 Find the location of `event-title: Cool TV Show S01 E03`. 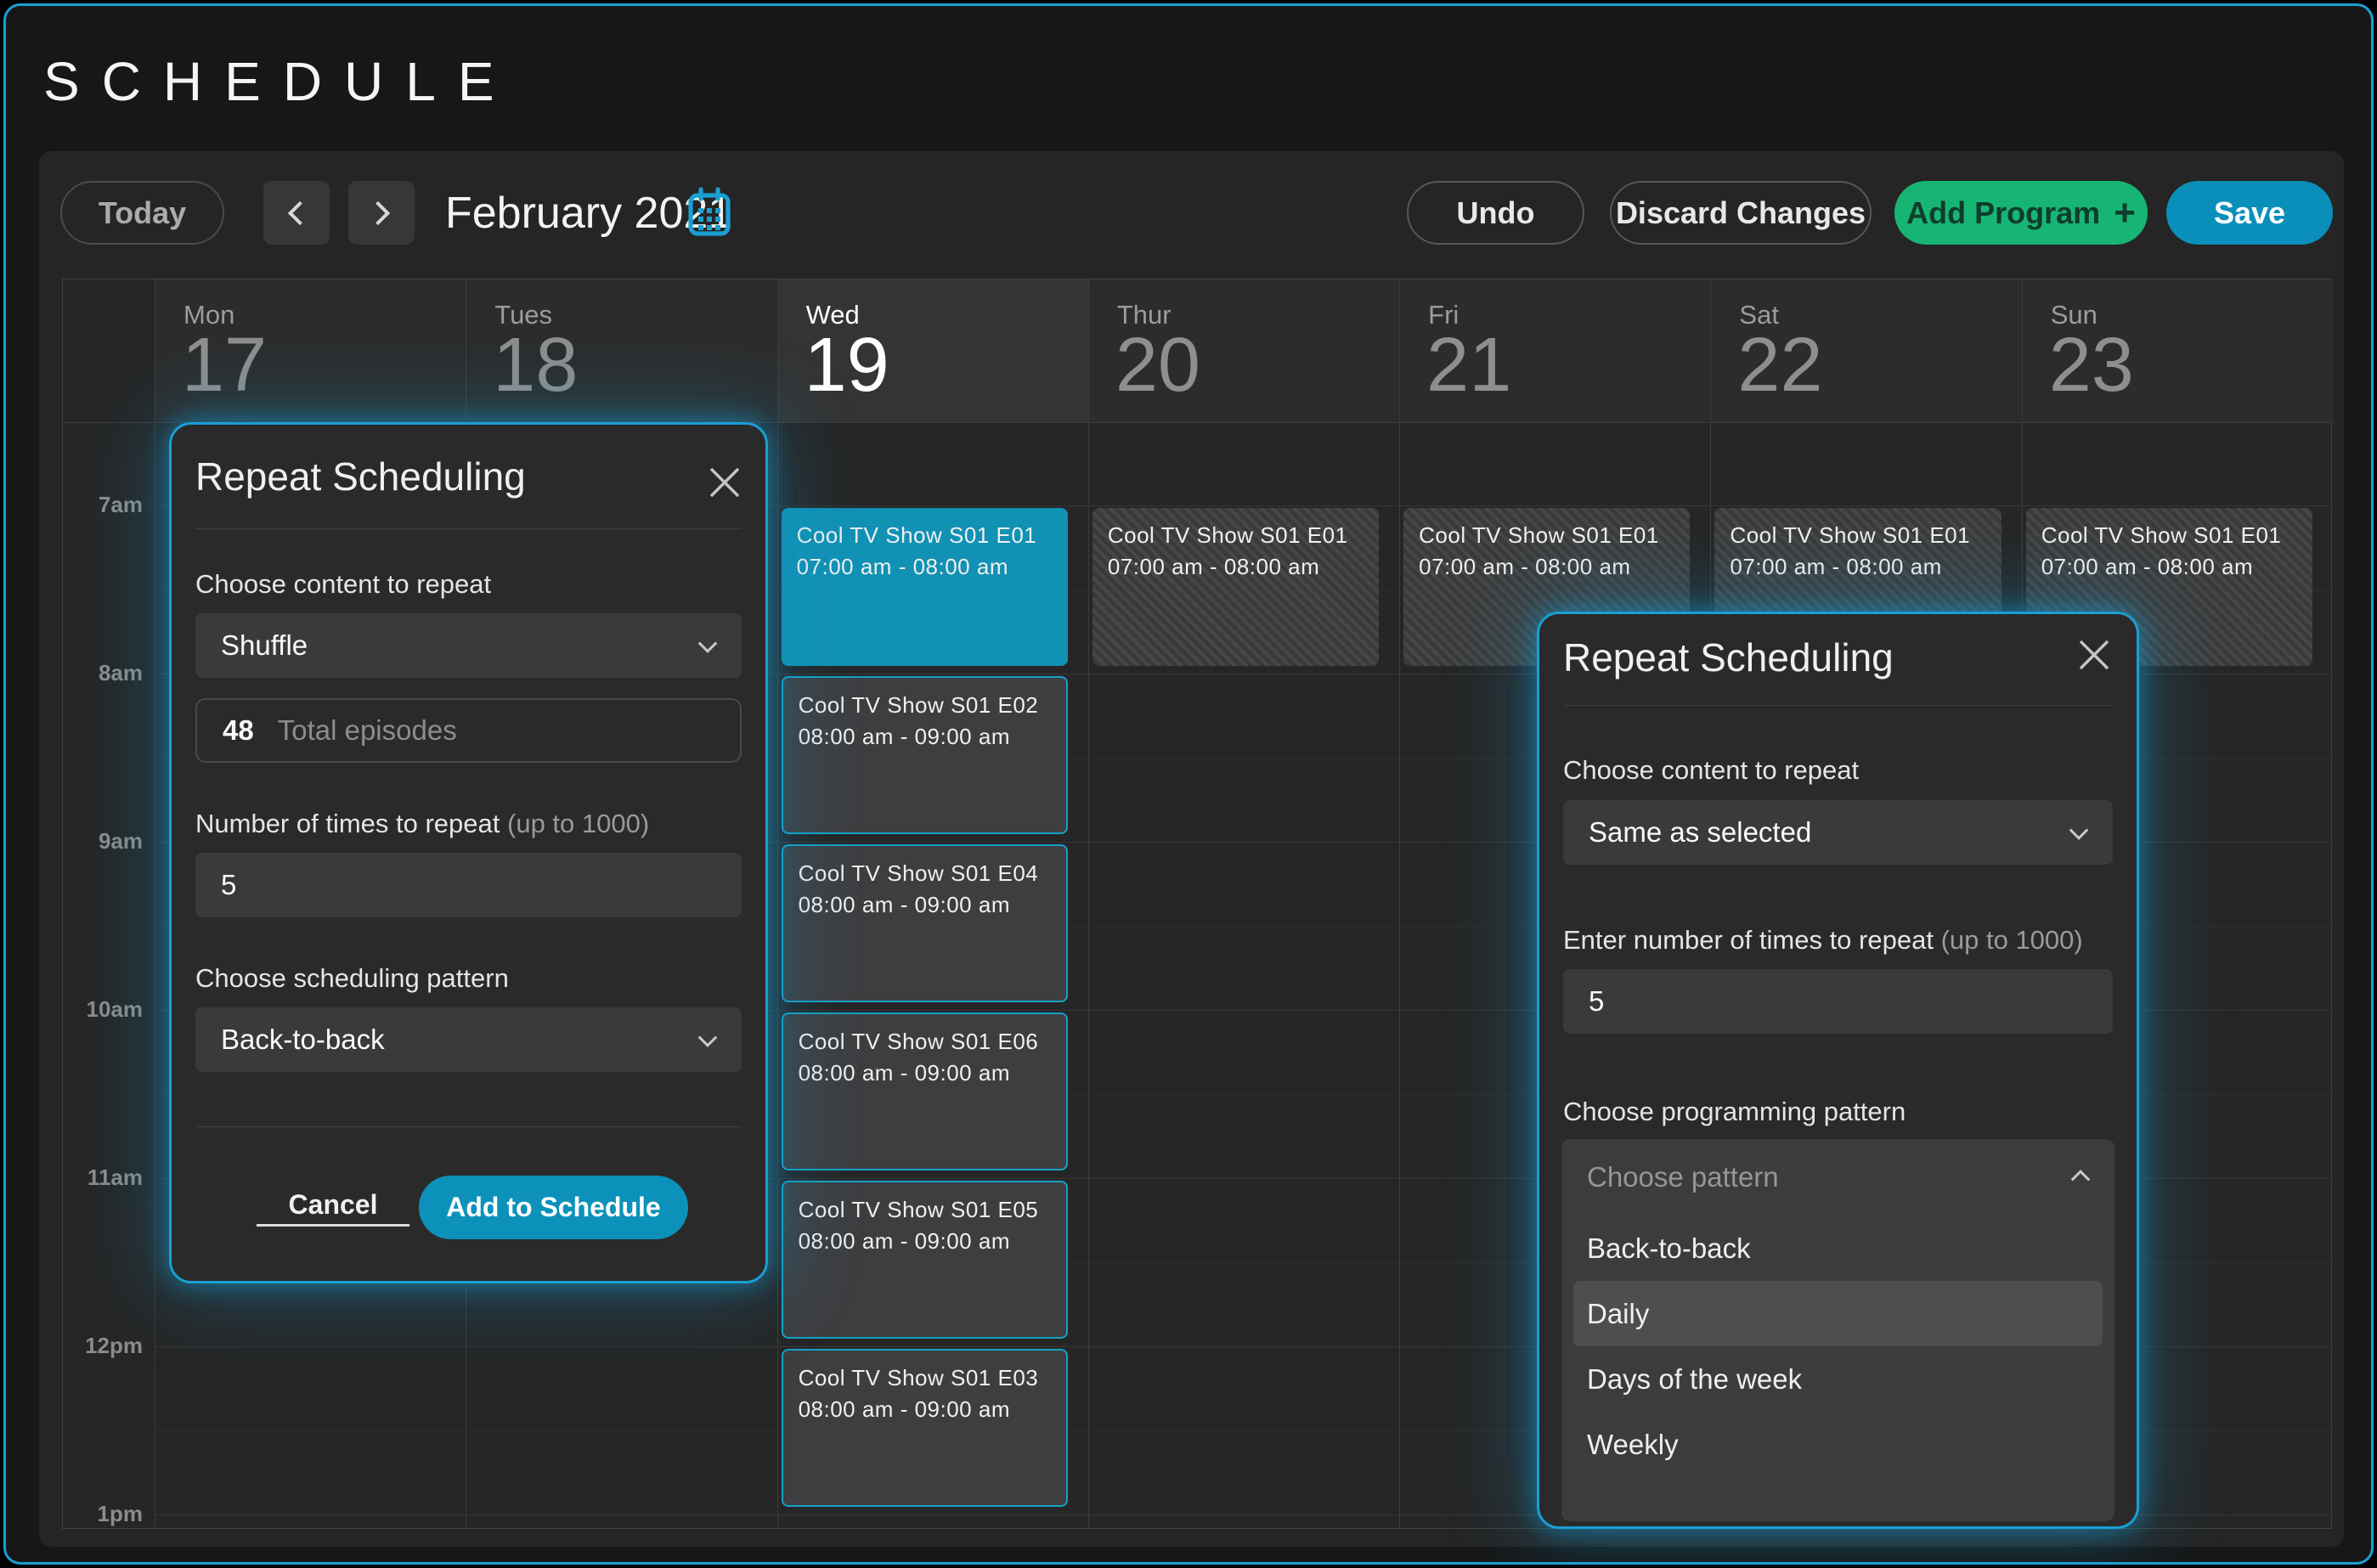

event-title: Cool TV Show S01 E03 is located at coordinates (918, 1377).